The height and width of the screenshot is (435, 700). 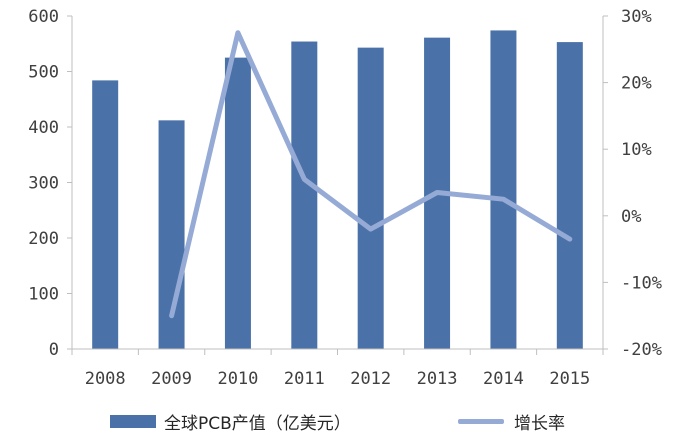 What do you see at coordinates (237, 379) in the screenshot?
I see `x-tick-label: 2010` at bounding box center [237, 379].